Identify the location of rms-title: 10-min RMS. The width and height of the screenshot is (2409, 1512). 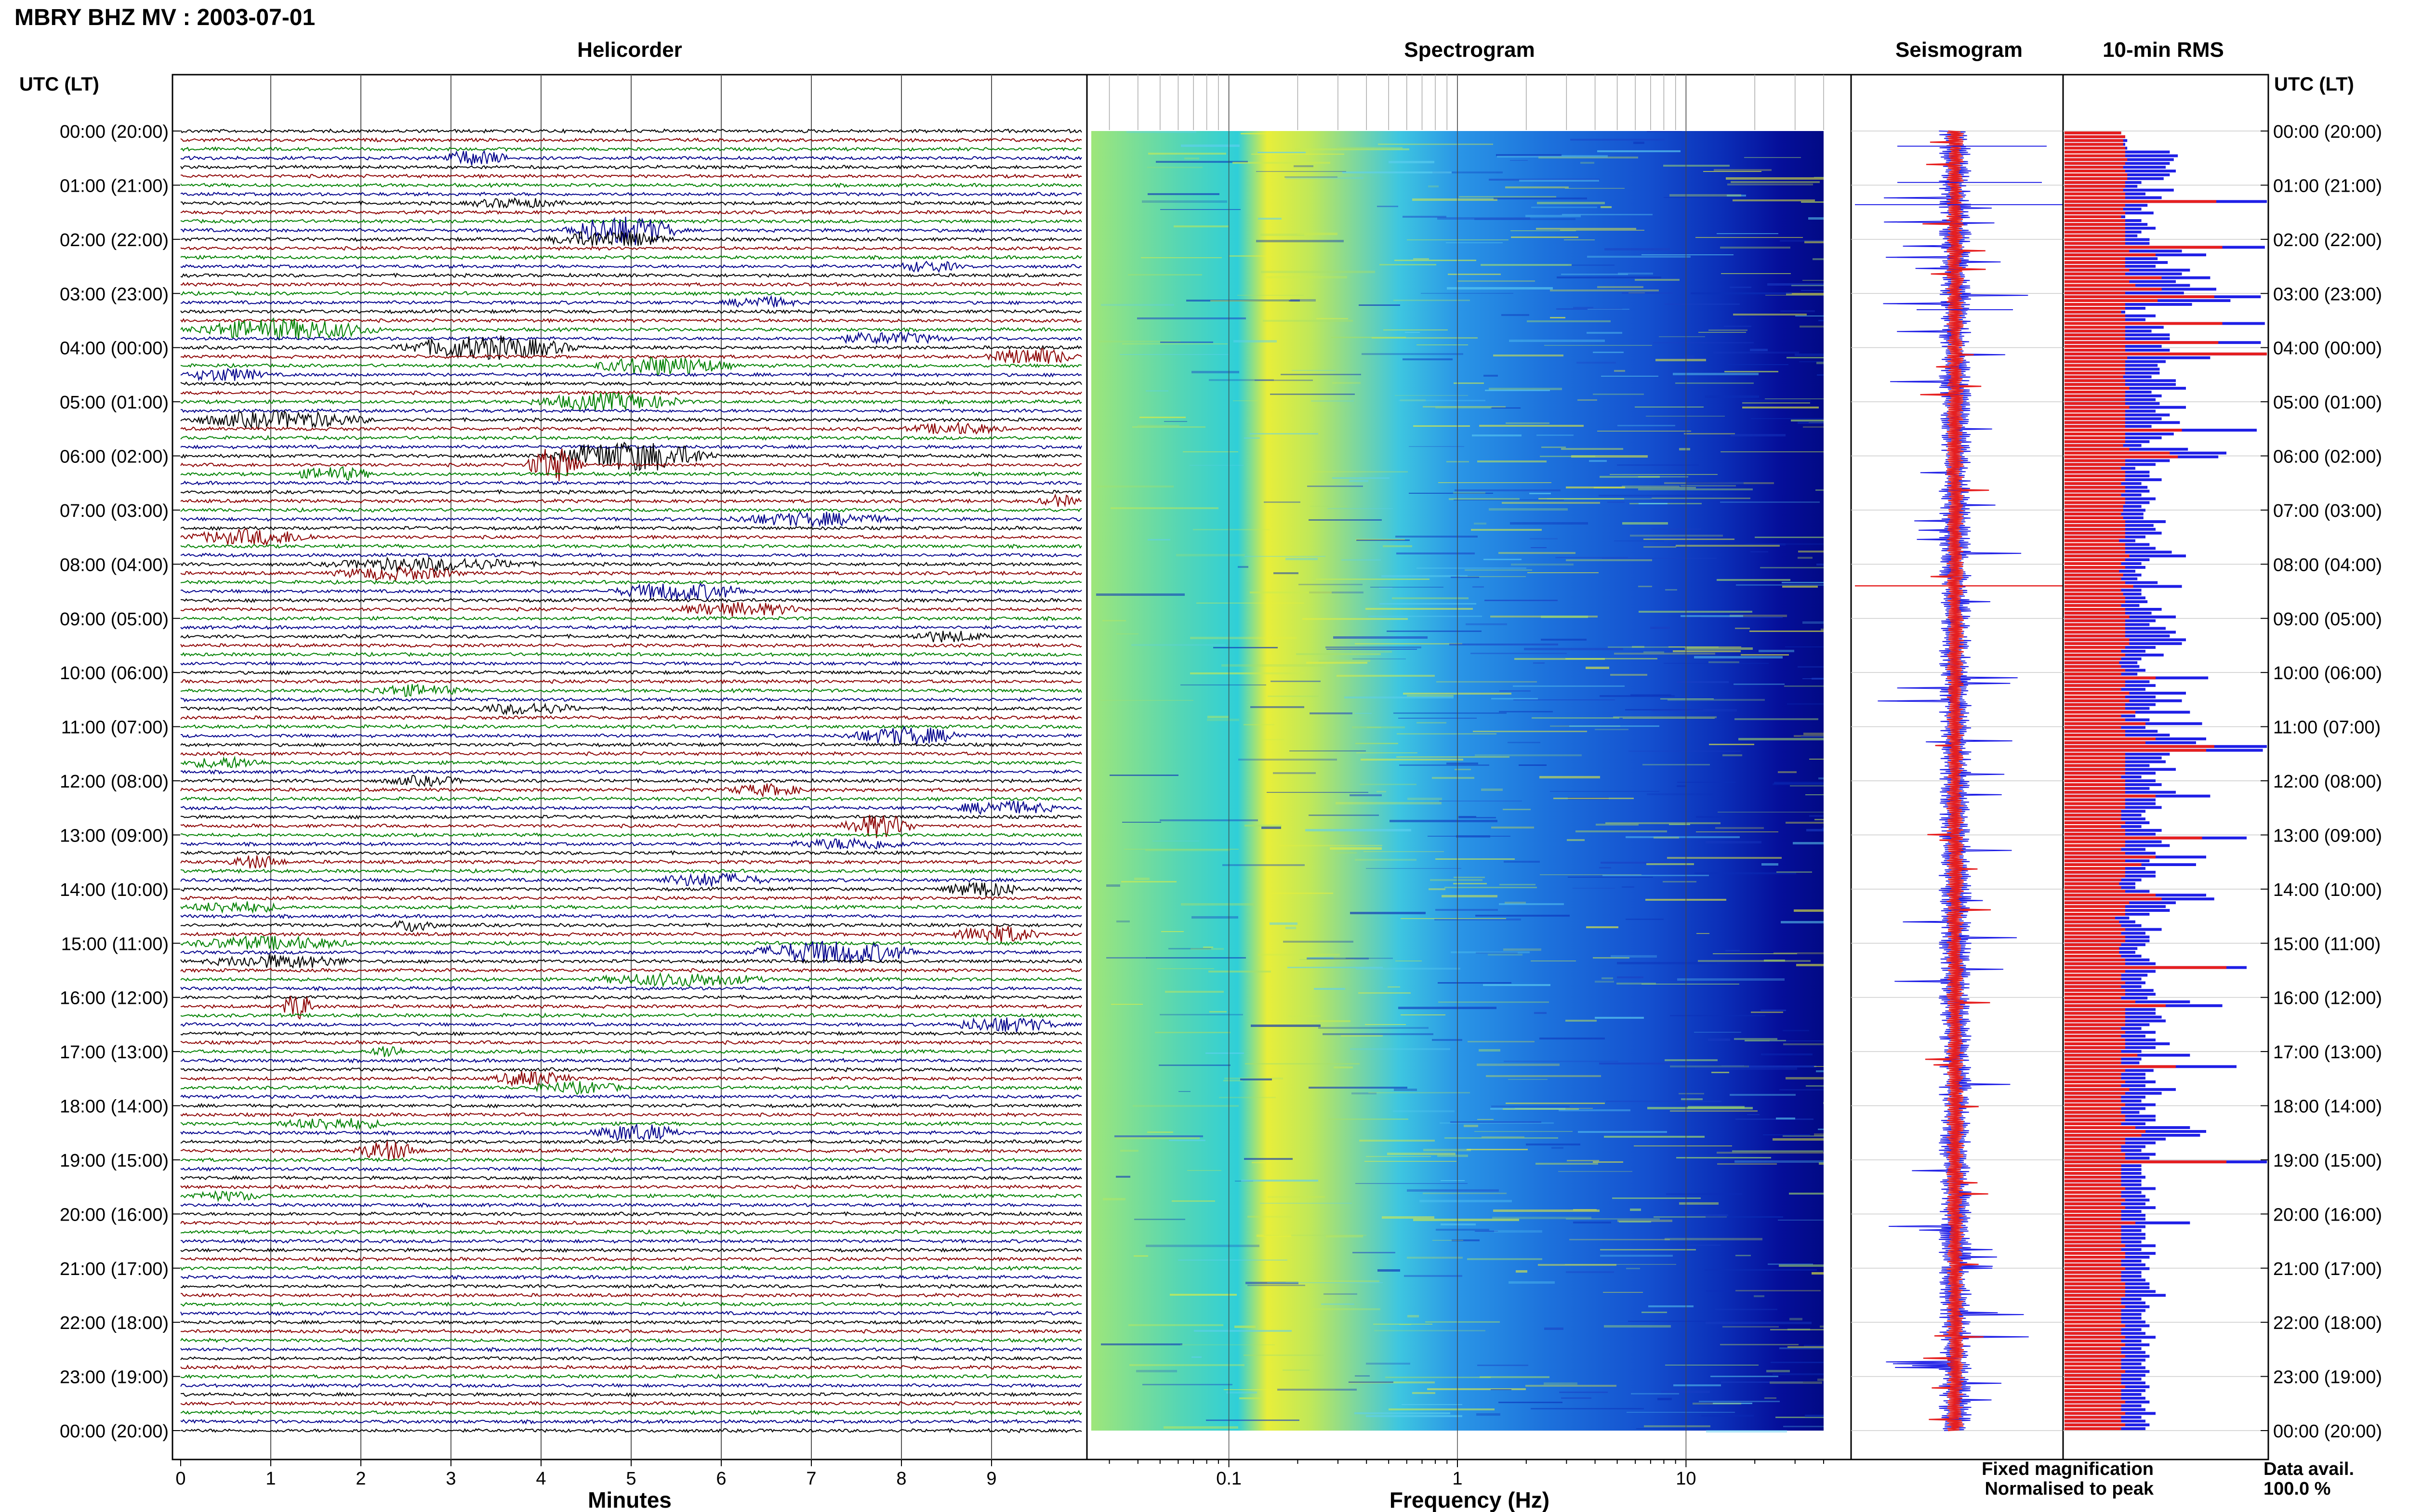
(2163, 50).